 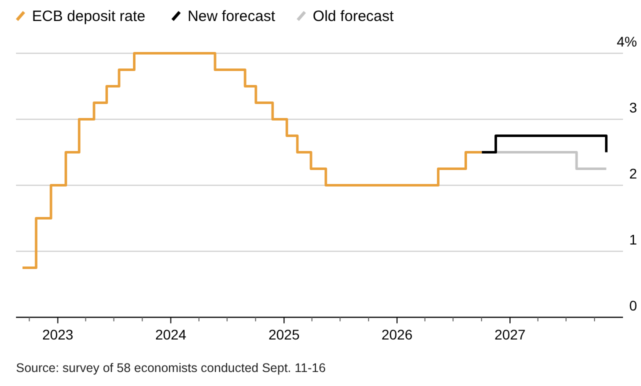 I want to click on y-tick-label: 2, so click(x=633, y=173).